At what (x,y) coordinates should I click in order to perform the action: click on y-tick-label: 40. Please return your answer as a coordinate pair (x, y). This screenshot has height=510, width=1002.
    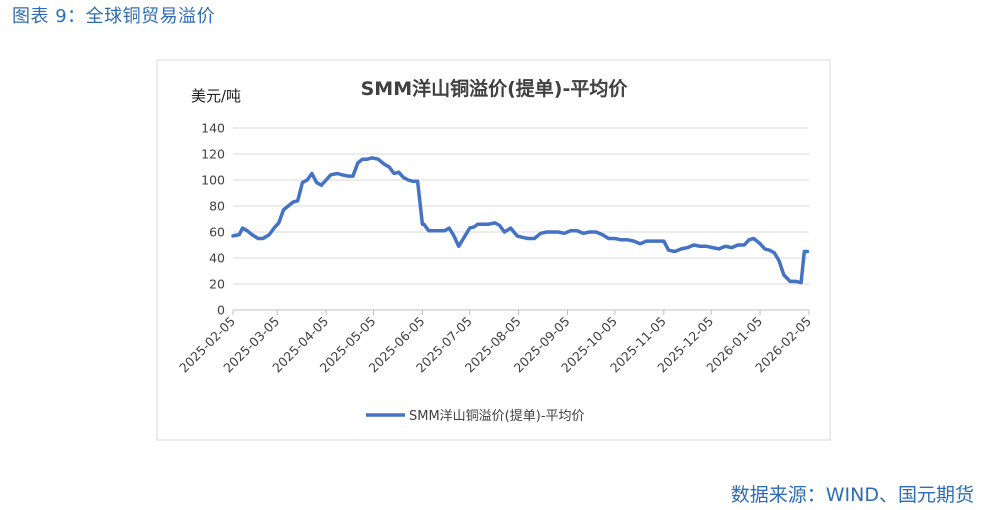
    Looking at the image, I should click on (217, 258).